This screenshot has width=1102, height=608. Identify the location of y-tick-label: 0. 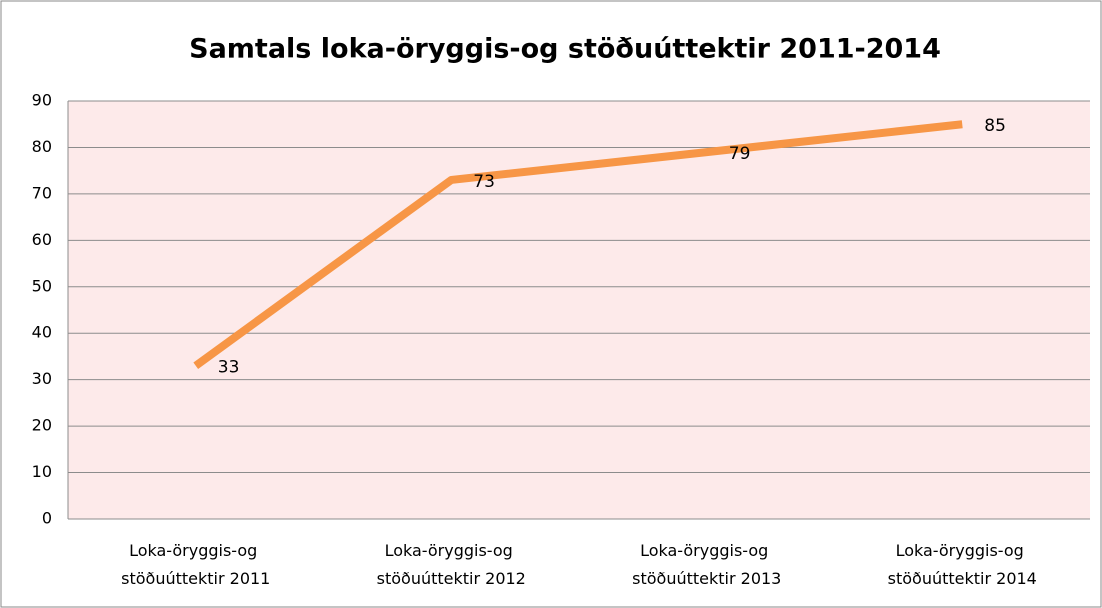
(47, 518).